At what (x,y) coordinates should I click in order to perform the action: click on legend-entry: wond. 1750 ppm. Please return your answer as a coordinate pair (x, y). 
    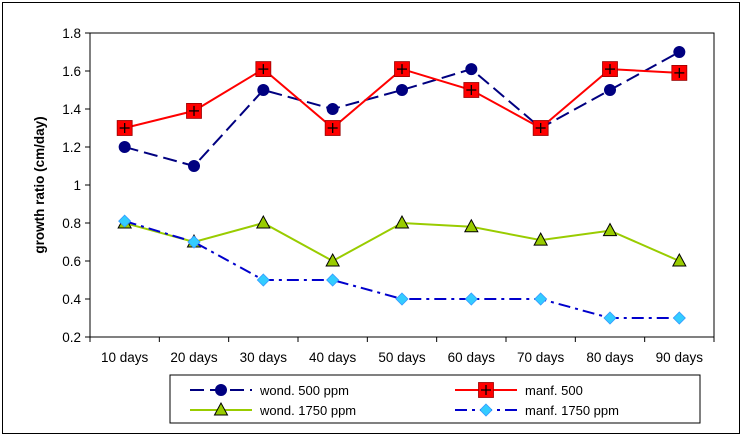
    Looking at the image, I should click on (273, 409).